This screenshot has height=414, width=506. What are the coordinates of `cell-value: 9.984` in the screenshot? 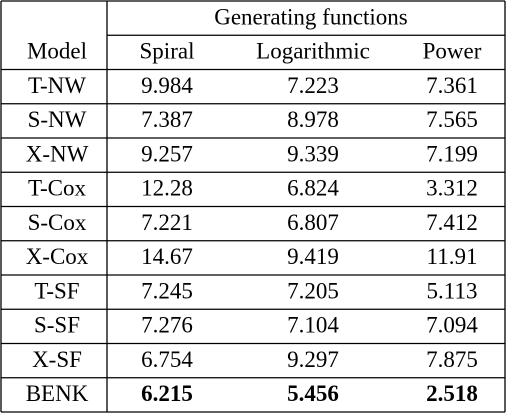 It's located at (167, 85).